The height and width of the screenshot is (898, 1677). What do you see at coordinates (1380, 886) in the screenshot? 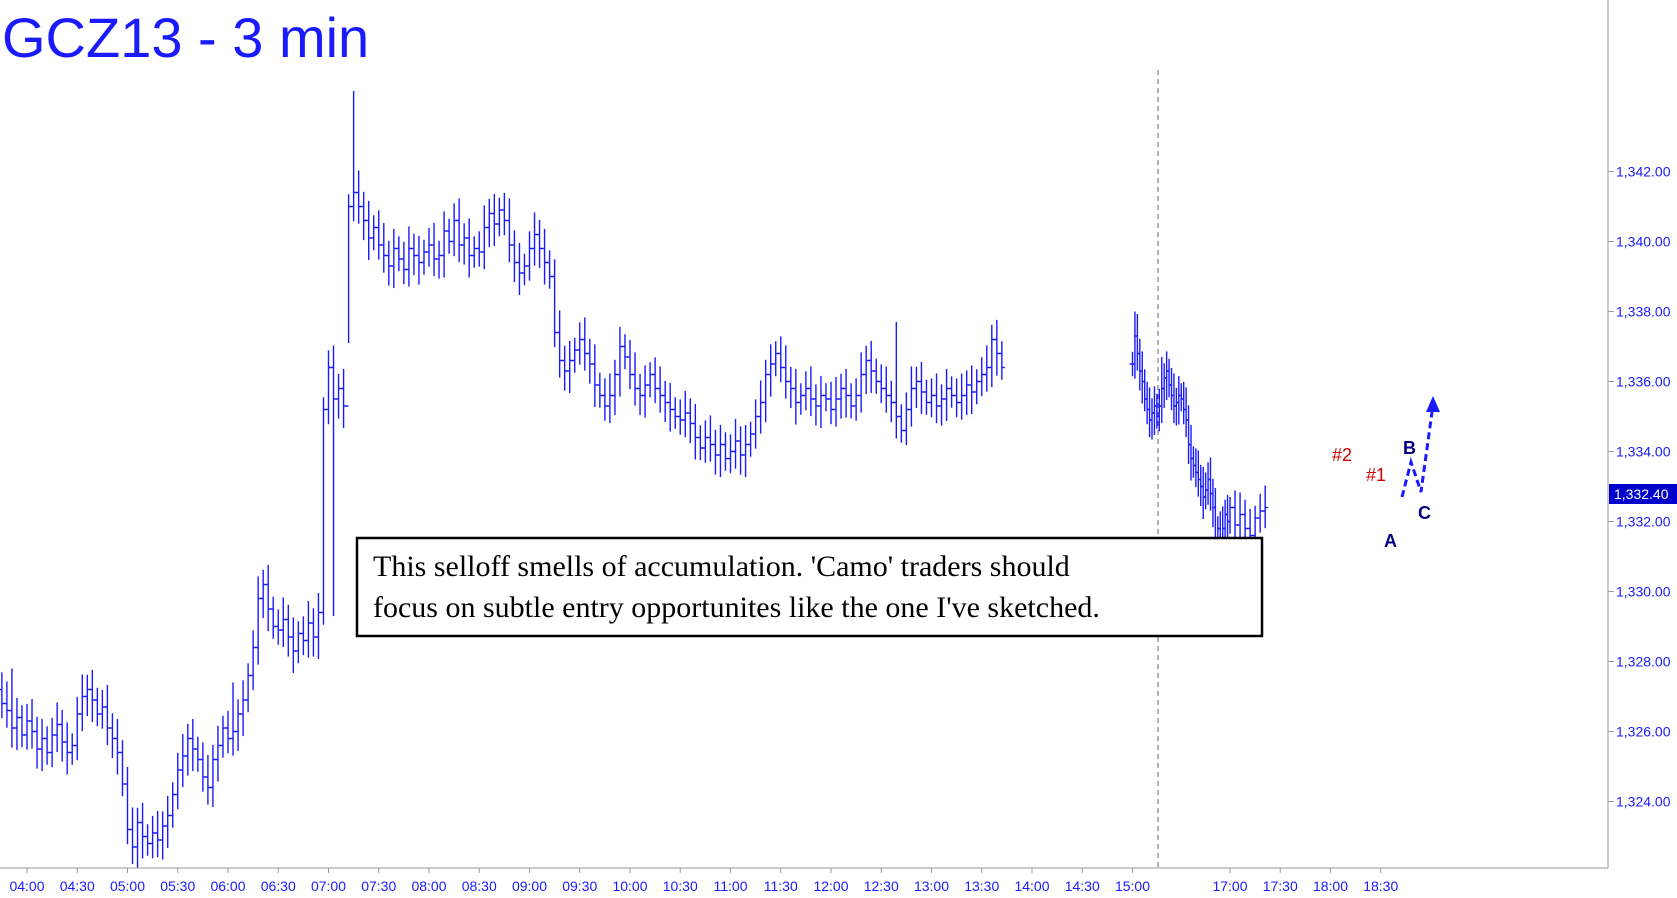
I see `x-tick-label: 18:30` at bounding box center [1380, 886].